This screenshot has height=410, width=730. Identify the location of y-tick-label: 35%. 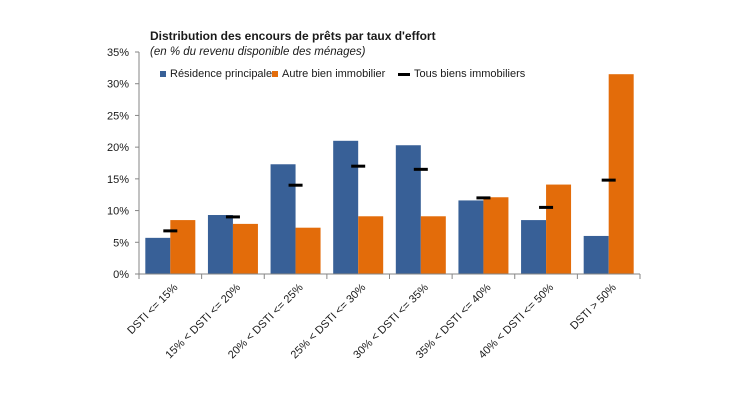
(118, 53).